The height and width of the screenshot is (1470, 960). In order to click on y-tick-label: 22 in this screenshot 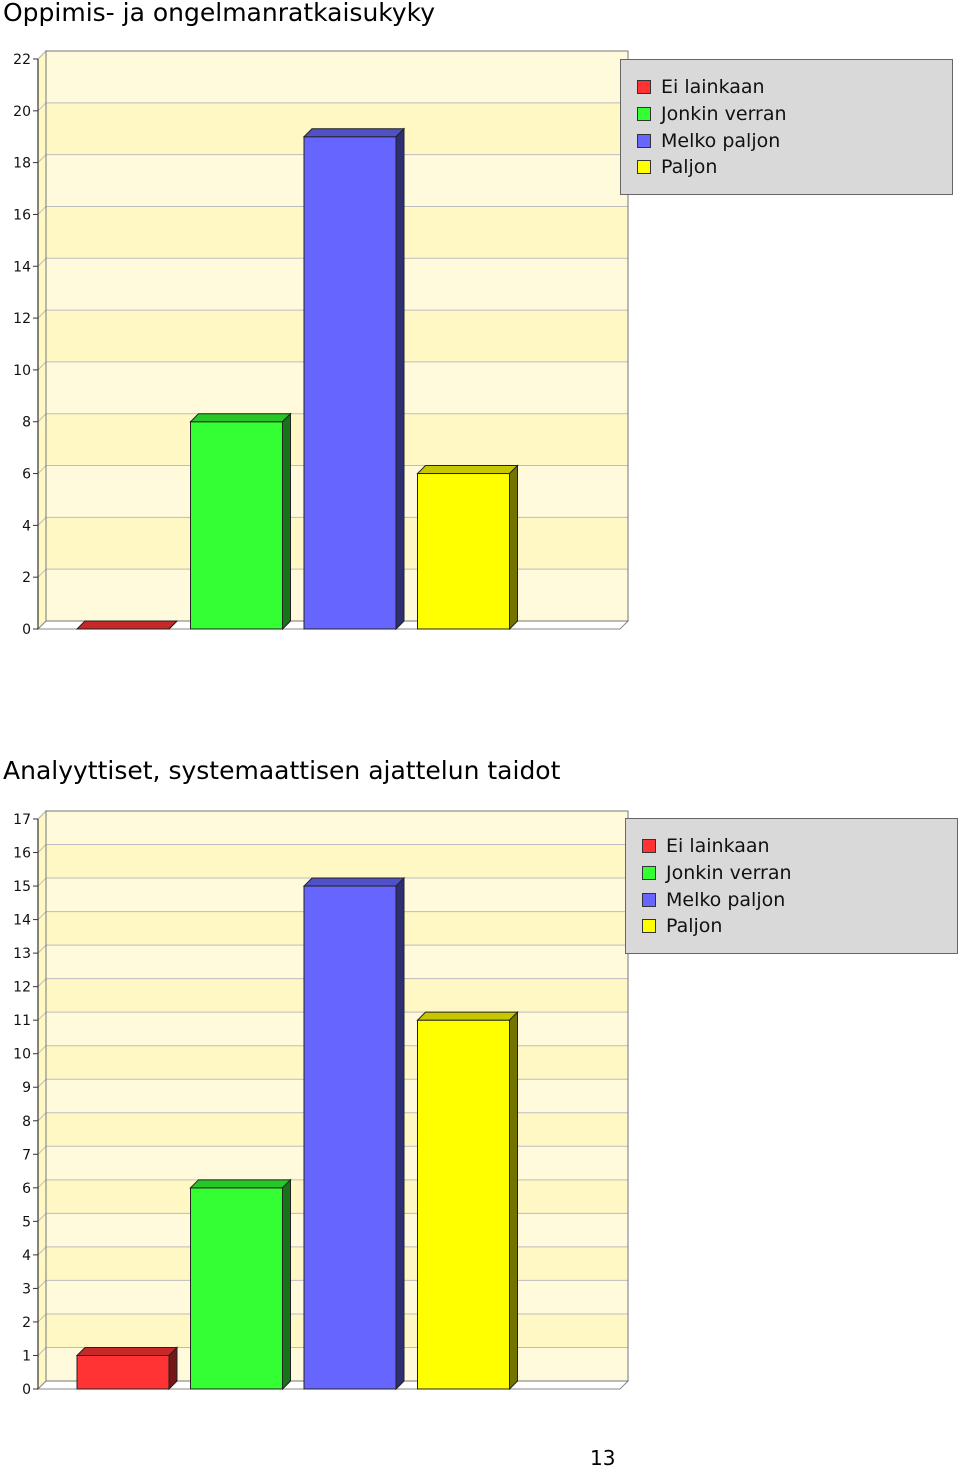, I will do `click(22, 60)`.